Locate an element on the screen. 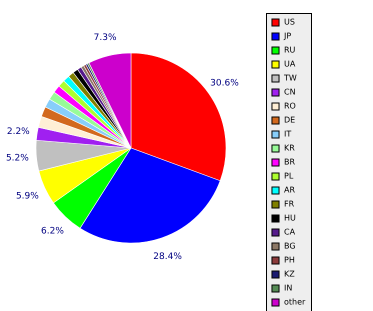 This screenshot has width=373, height=311. data-label: 5.9% is located at coordinates (28, 197).